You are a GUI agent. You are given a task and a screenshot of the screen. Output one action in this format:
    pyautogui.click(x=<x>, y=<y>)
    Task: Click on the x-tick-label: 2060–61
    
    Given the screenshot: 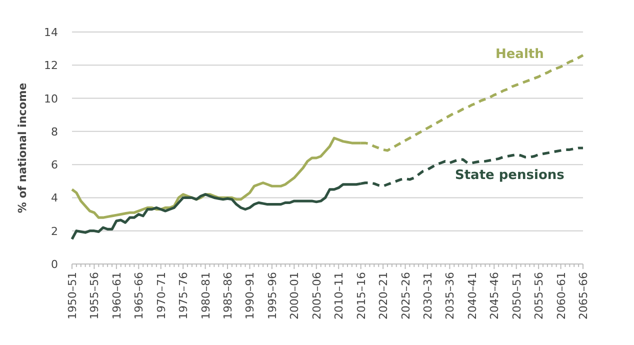 What is the action you would take?
    pyautogui.click(x=561, y=296)
    